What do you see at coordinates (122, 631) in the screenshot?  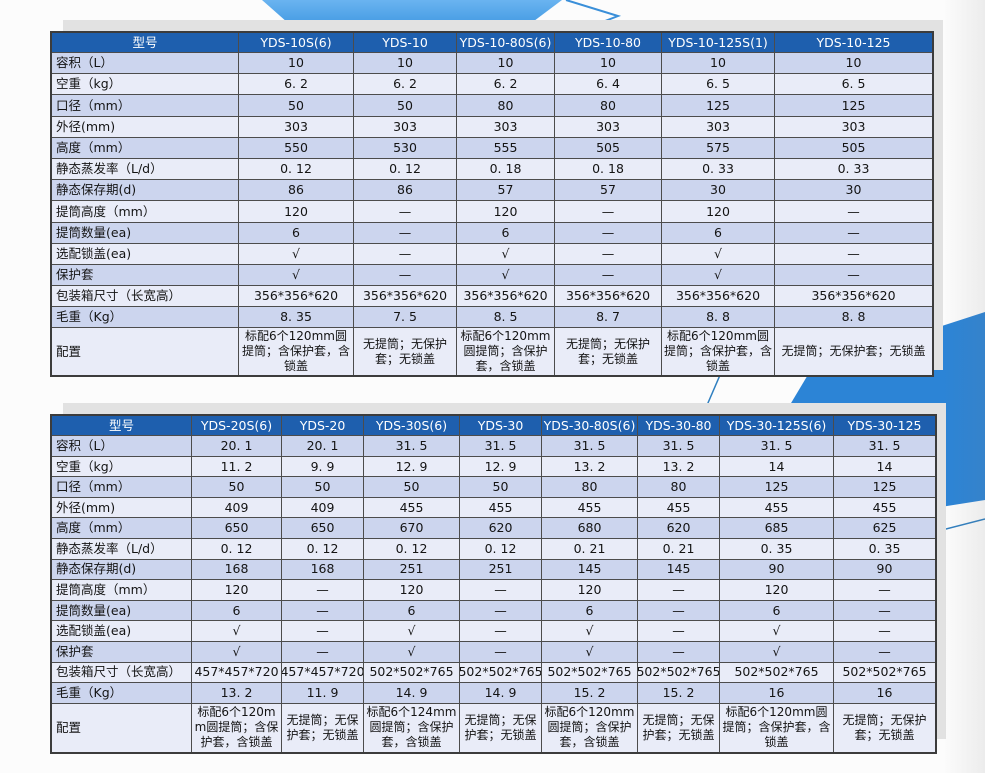 I see `row-label: 选配锁盖(ea)` at bounding box center [122, 631].